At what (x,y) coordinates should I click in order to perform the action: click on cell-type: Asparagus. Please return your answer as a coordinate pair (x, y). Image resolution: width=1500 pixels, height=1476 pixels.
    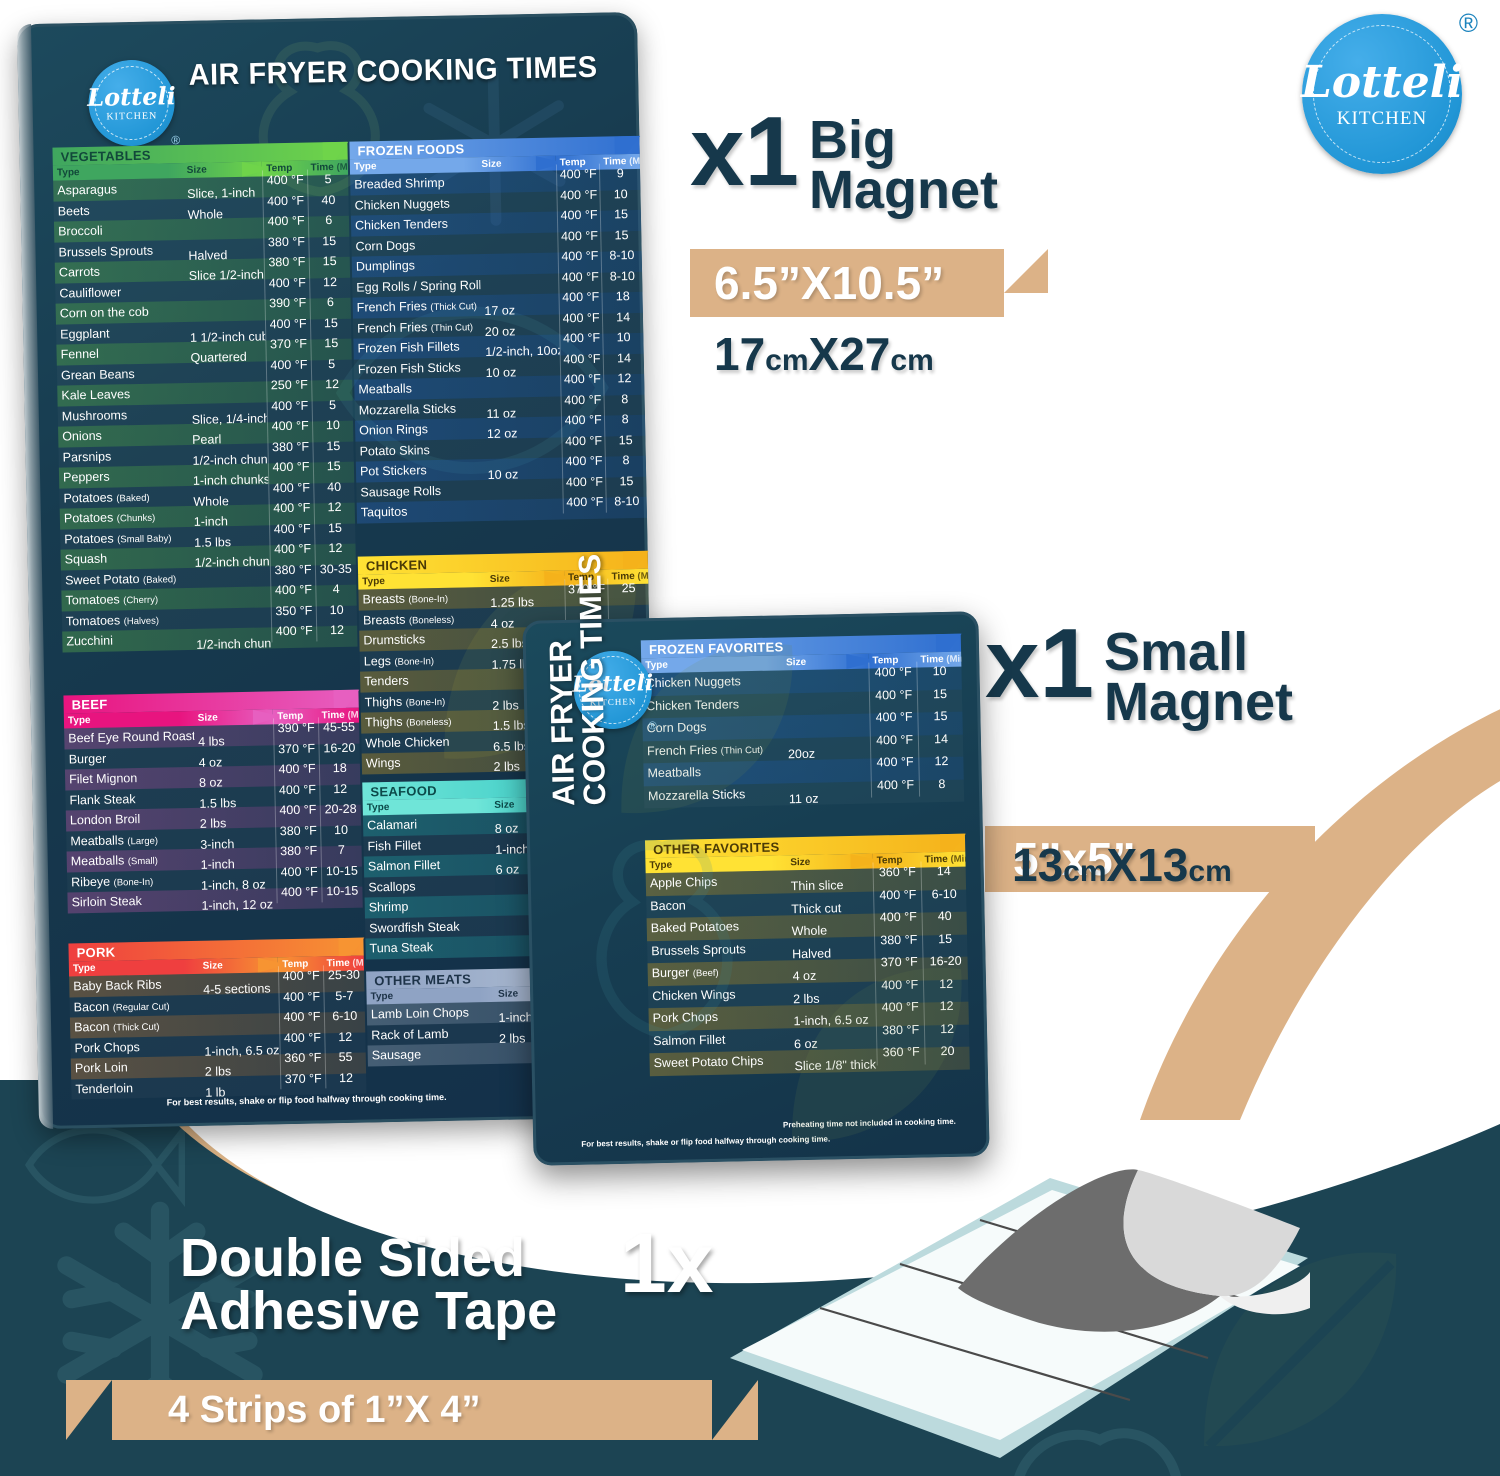
    Looking at the image, I should click on (87, 190).